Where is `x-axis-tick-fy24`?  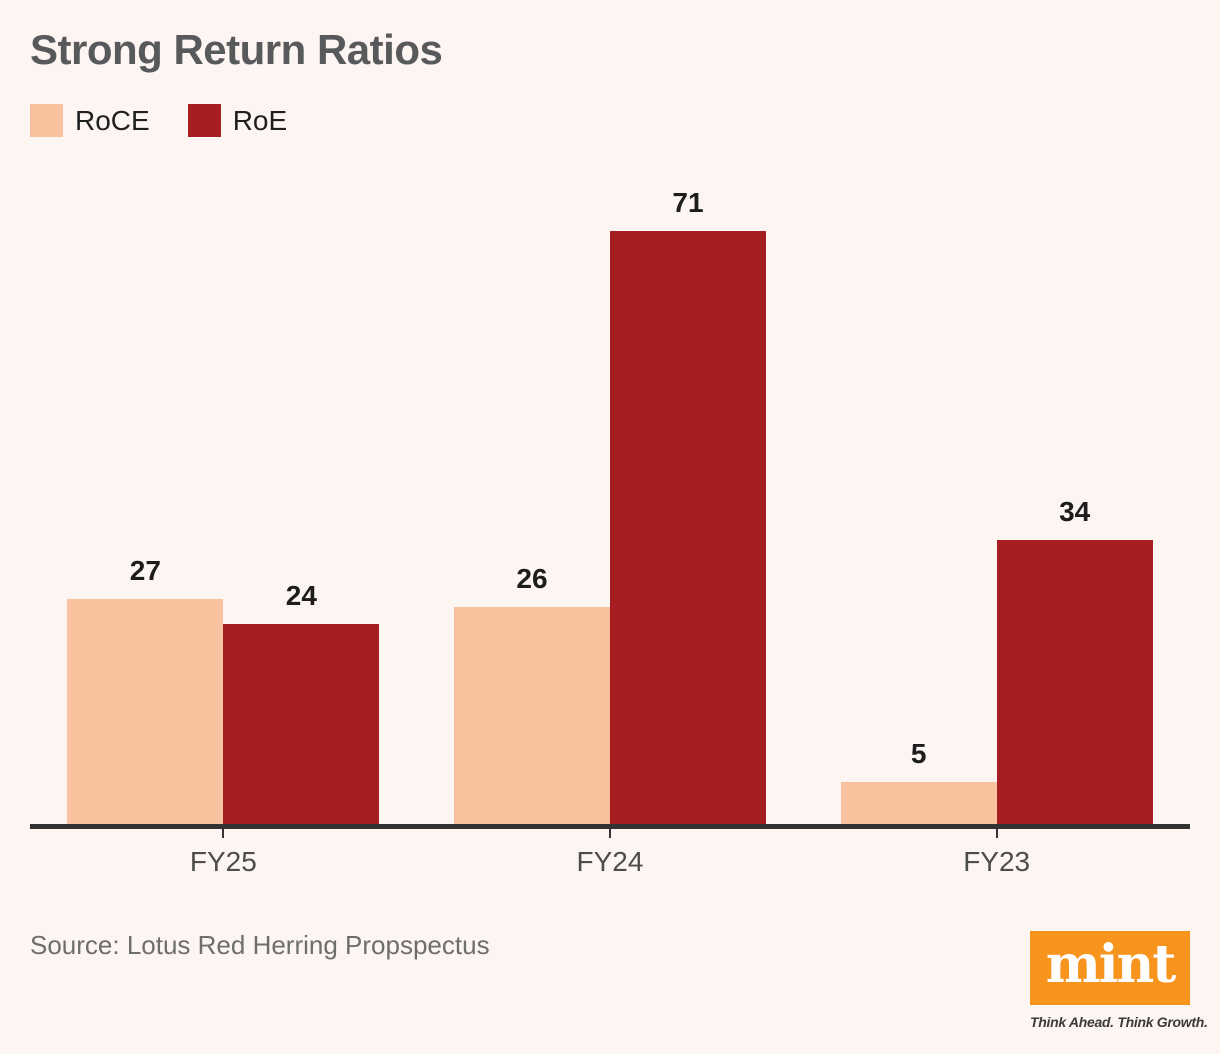
x-axis-tick-fy24 is located at coordinates (610, 833).